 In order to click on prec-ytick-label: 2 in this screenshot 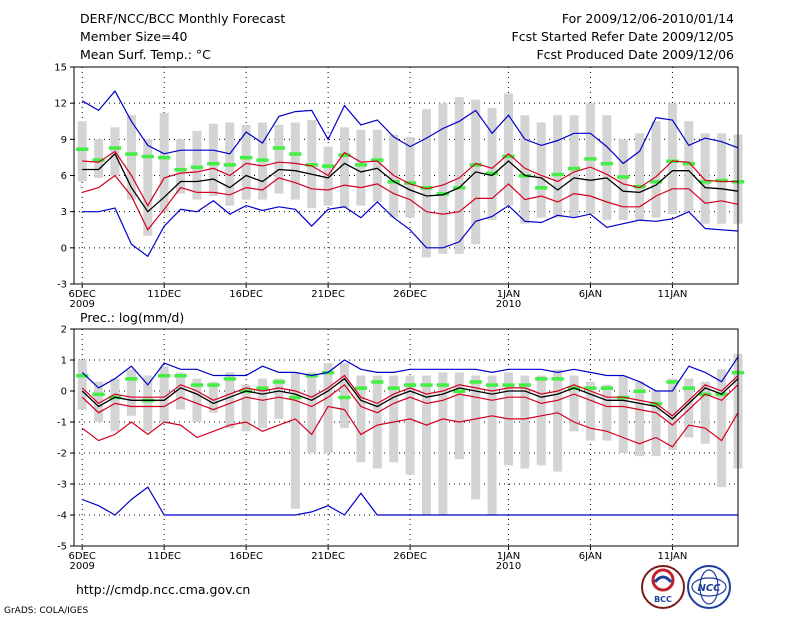, I will do `click(64, 330)`.